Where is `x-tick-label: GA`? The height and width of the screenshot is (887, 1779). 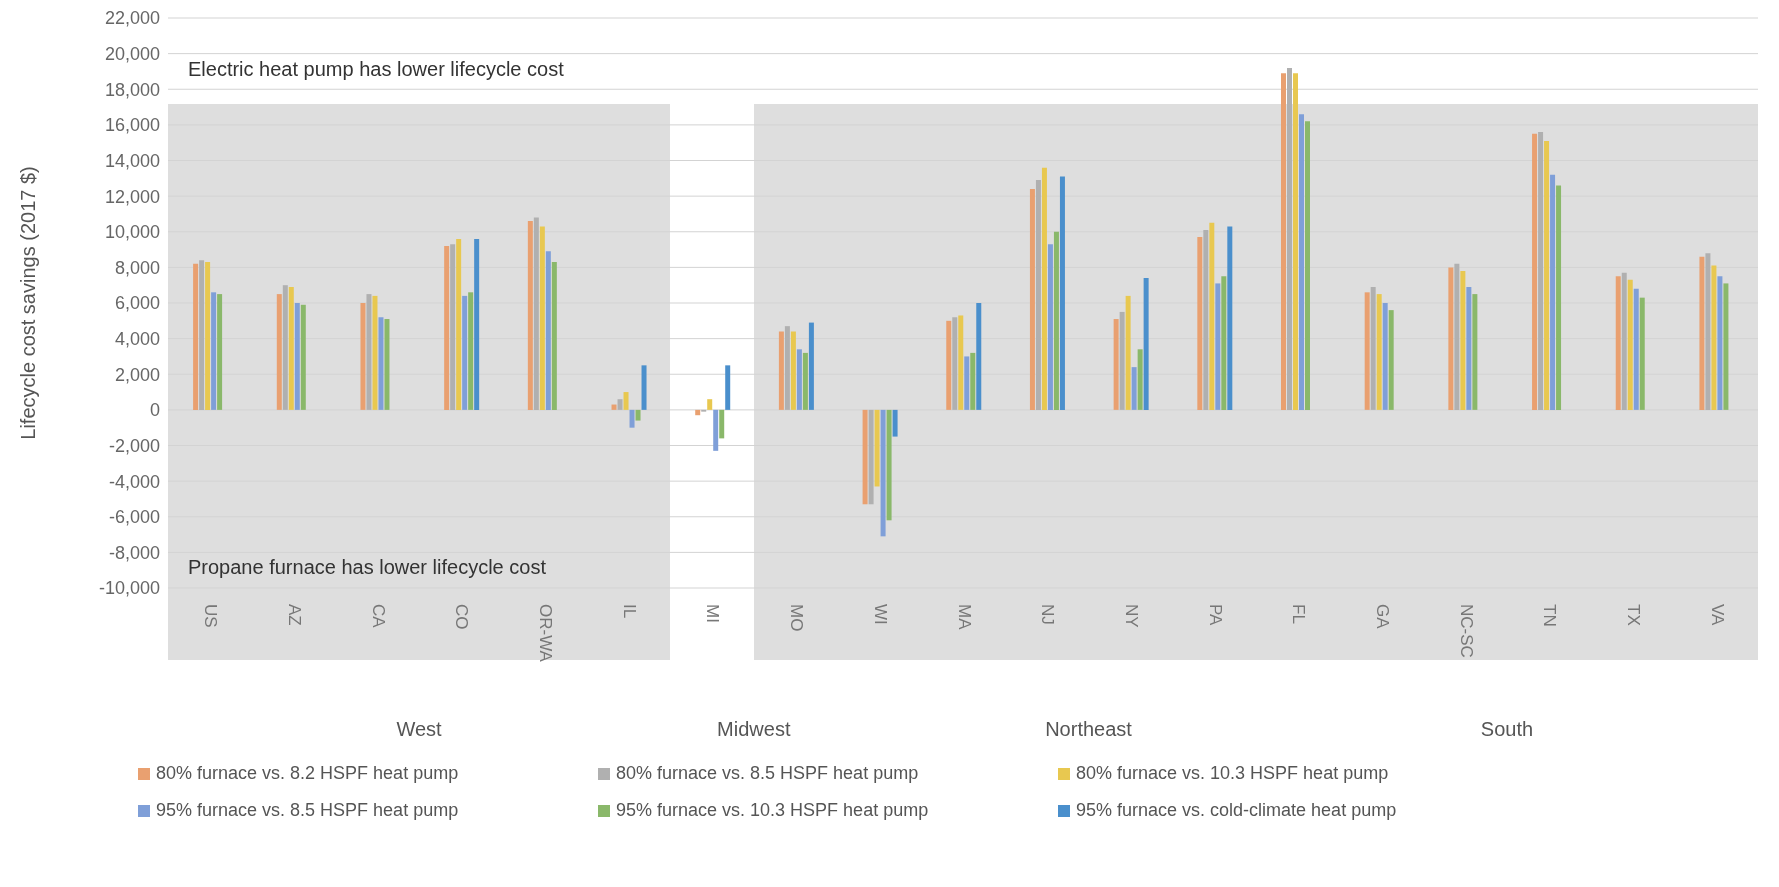 x-tick-label: GA is located at coordinates (1382, 617).